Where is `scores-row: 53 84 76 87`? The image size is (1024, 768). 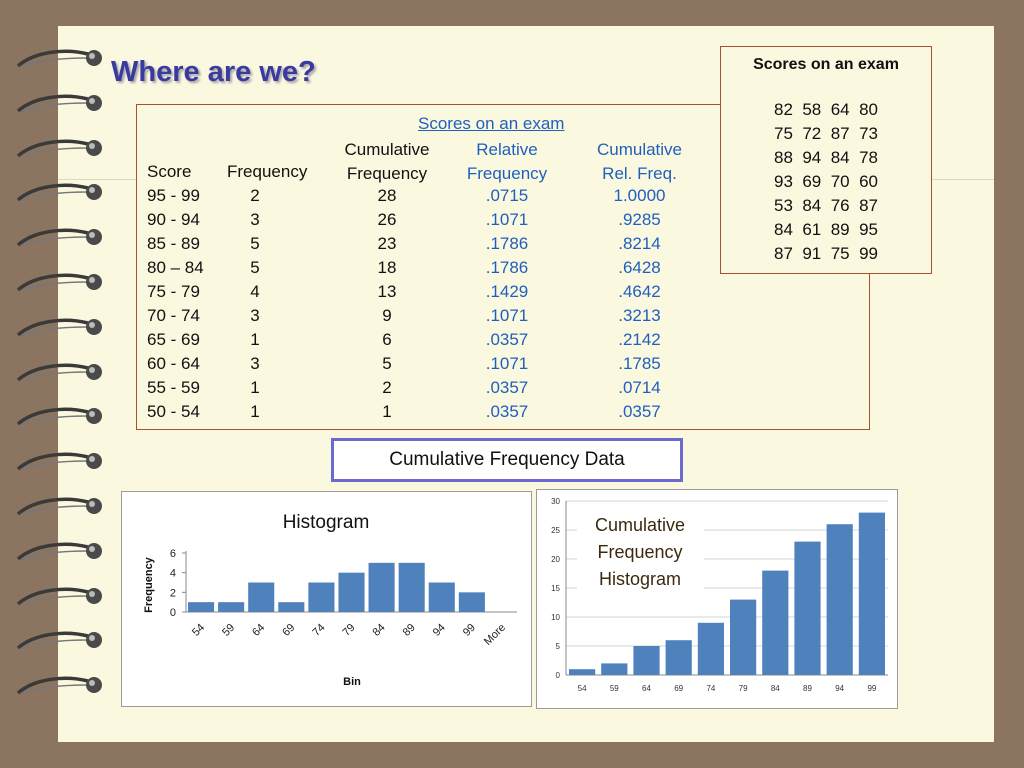
scores-row: 53 84 76 87 is located at coordinates (826, 205).